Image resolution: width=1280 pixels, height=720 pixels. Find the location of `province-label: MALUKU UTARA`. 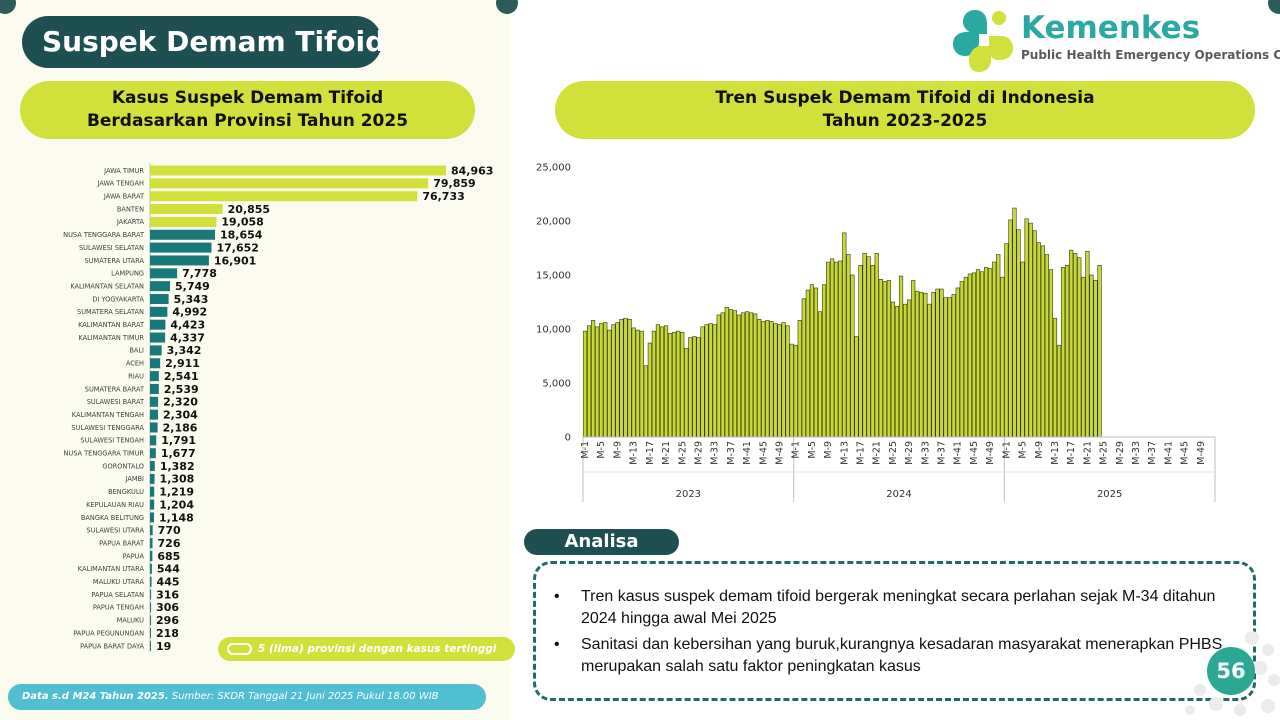

province-label: MALUKU UTARA is located at coordinates (119, 582).